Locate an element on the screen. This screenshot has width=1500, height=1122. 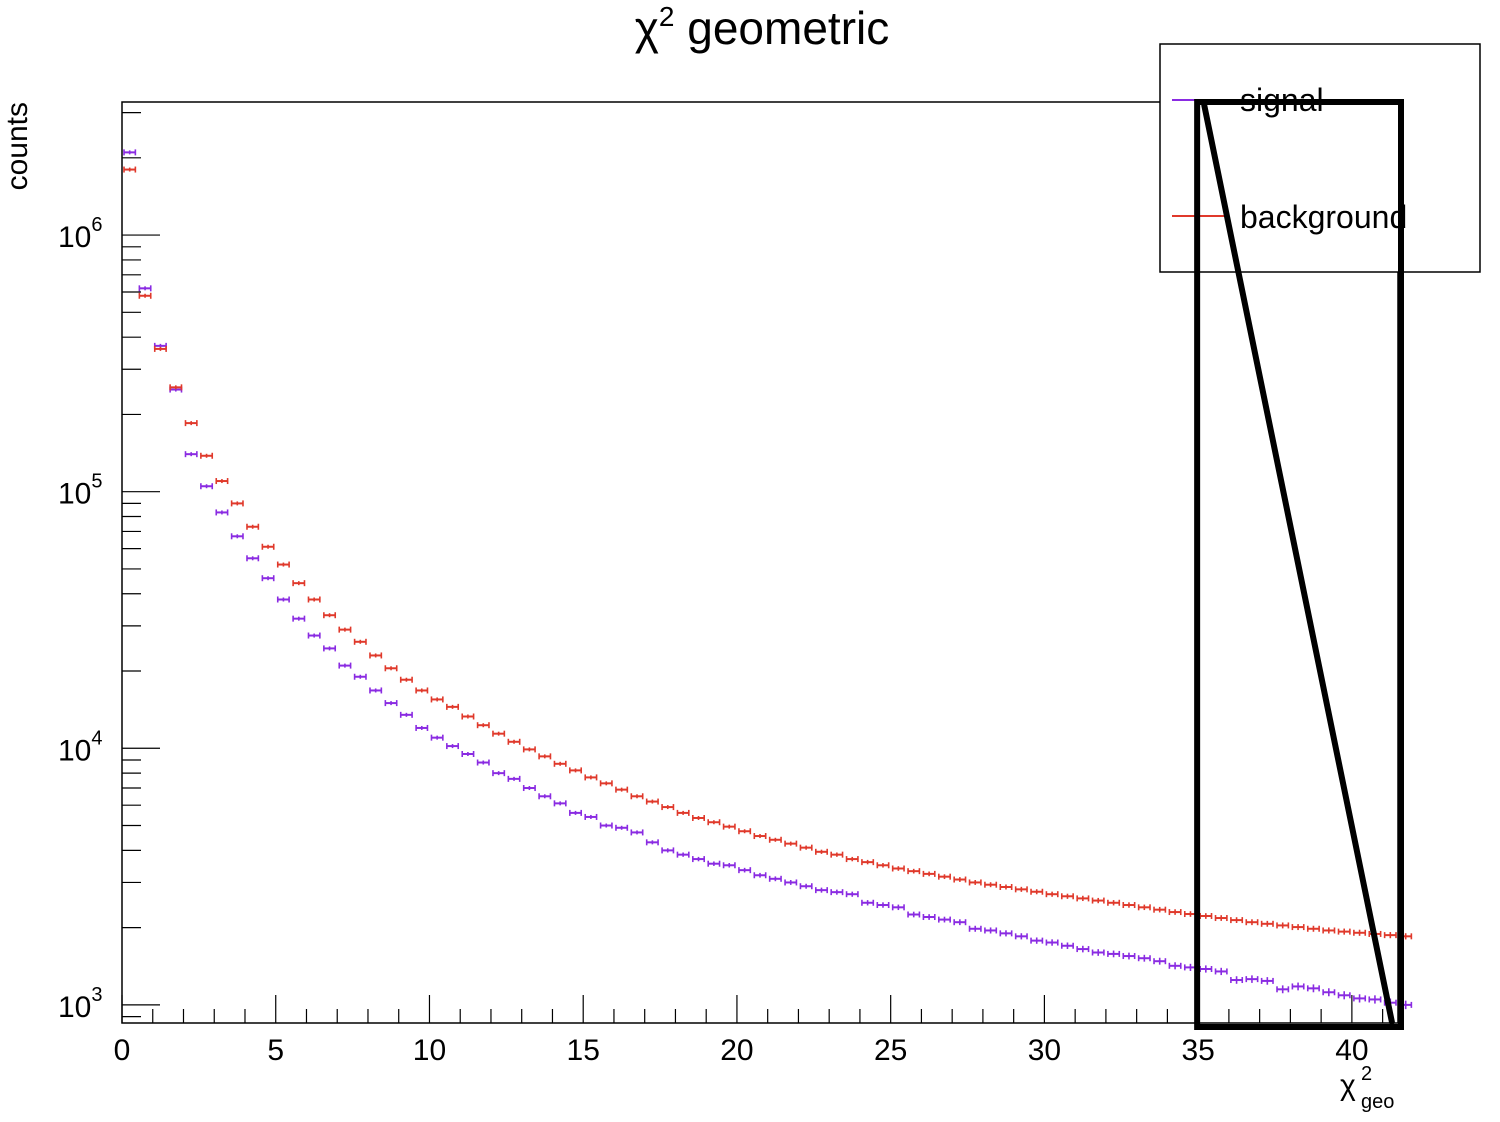
x-tick-label: 10 is located at coordinates (429, 1050).